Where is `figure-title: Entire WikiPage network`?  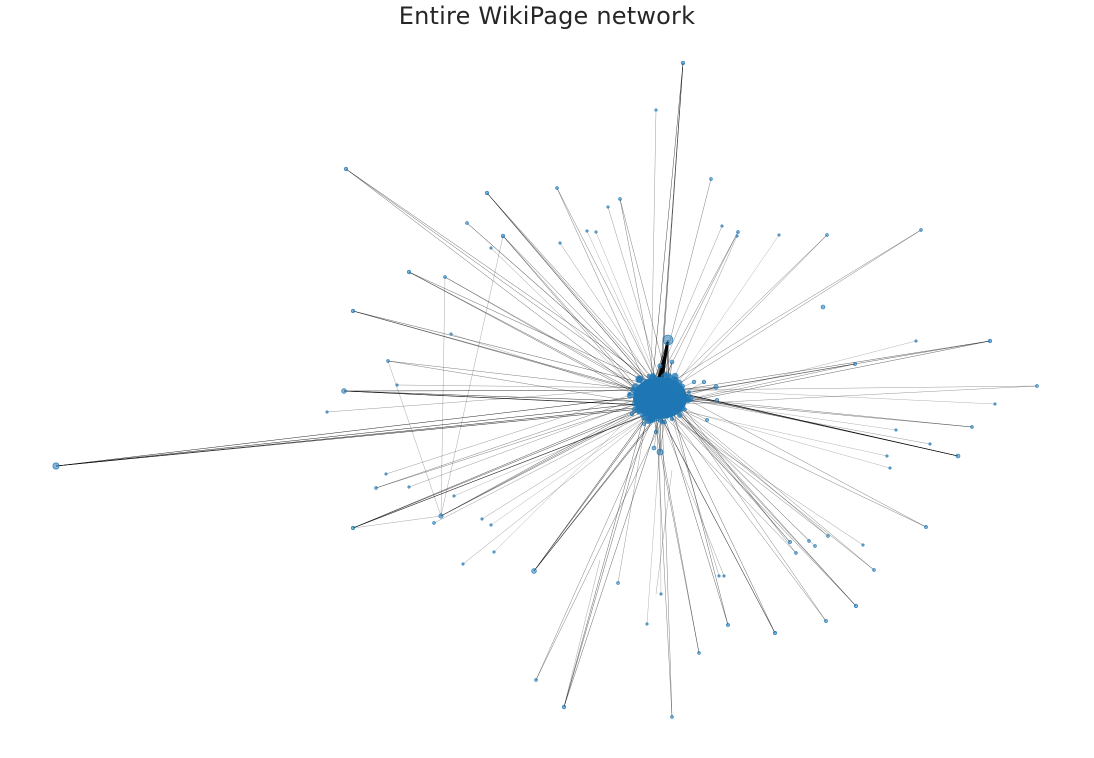
figure-title: Entire WikiPage network is located at coordinates (547, 16).